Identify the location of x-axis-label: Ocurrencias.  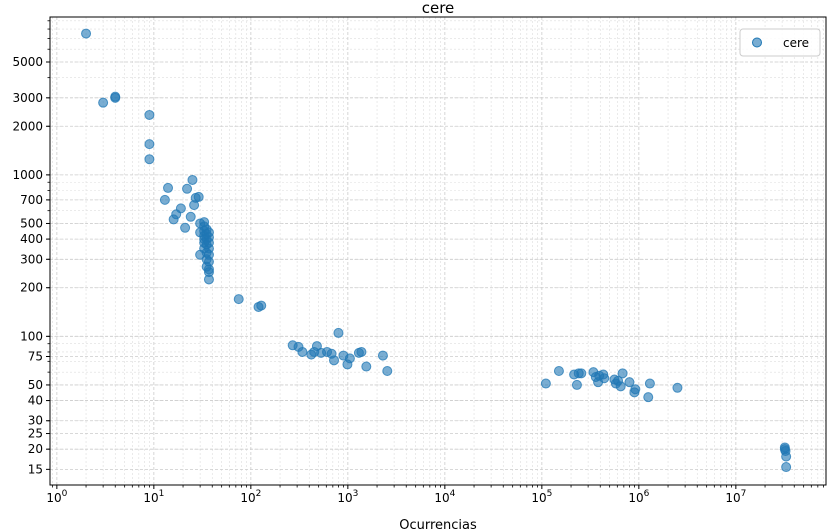
(438, 524).